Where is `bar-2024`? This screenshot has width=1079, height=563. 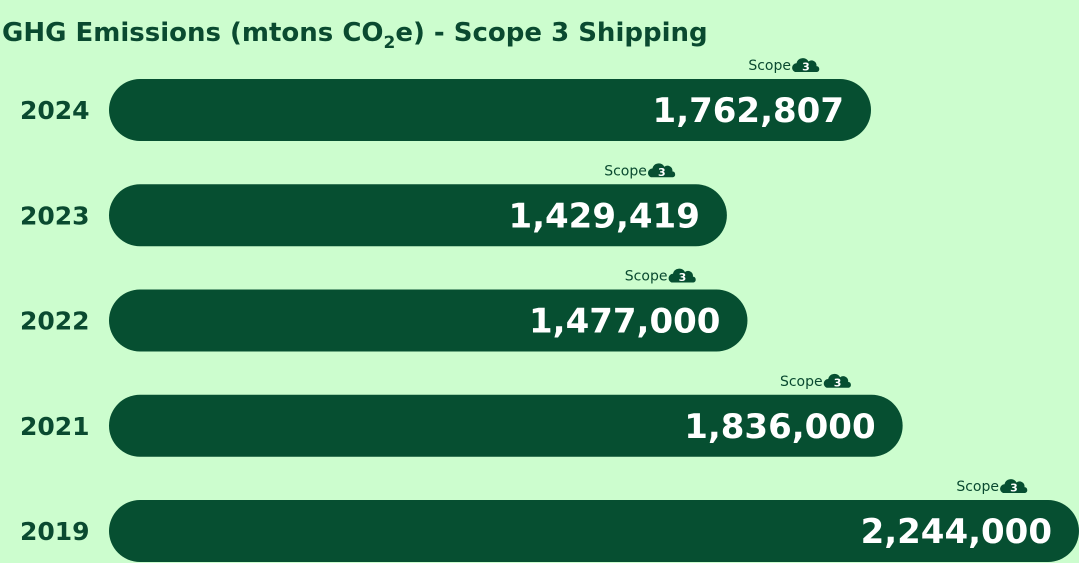 bar-2024 is located at coordinates (490, 110).